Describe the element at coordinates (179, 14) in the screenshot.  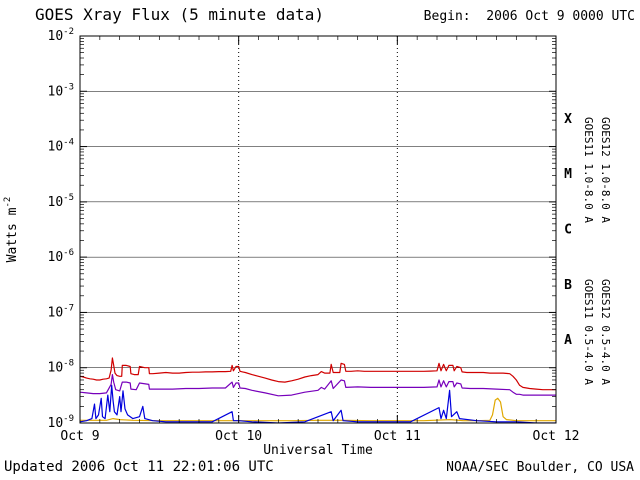
I see `chart-title: GOES Xray Flux (5 minute data)` at that location.